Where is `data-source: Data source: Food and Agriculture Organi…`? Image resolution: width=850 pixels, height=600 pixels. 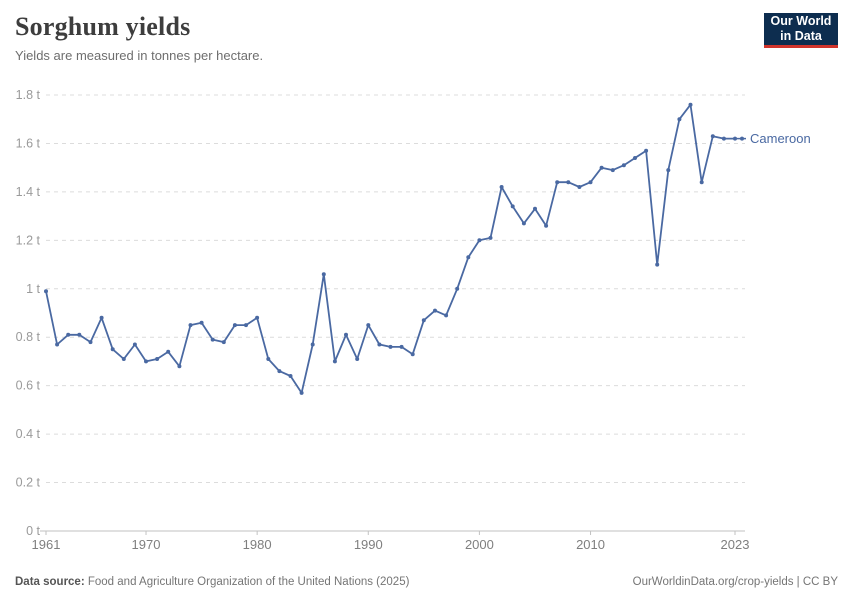 data-source: Data source: Food and Agriculture Organi… is located at coordinates (212, 582).